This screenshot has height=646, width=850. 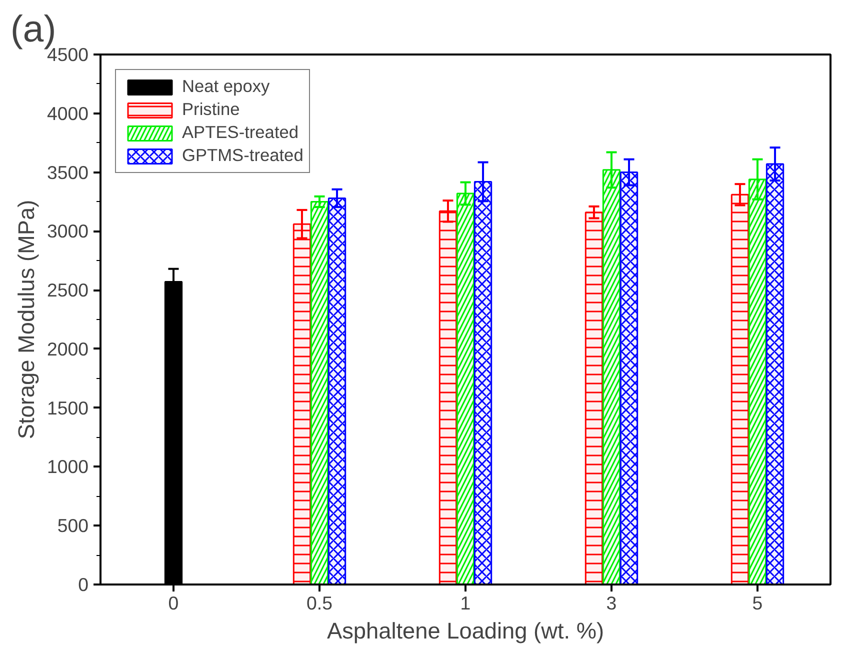 What do you see at coordinates (319, 603) in the screenshot?
I see `x-tick-label: 0.5` at bounding box center [319, 603].